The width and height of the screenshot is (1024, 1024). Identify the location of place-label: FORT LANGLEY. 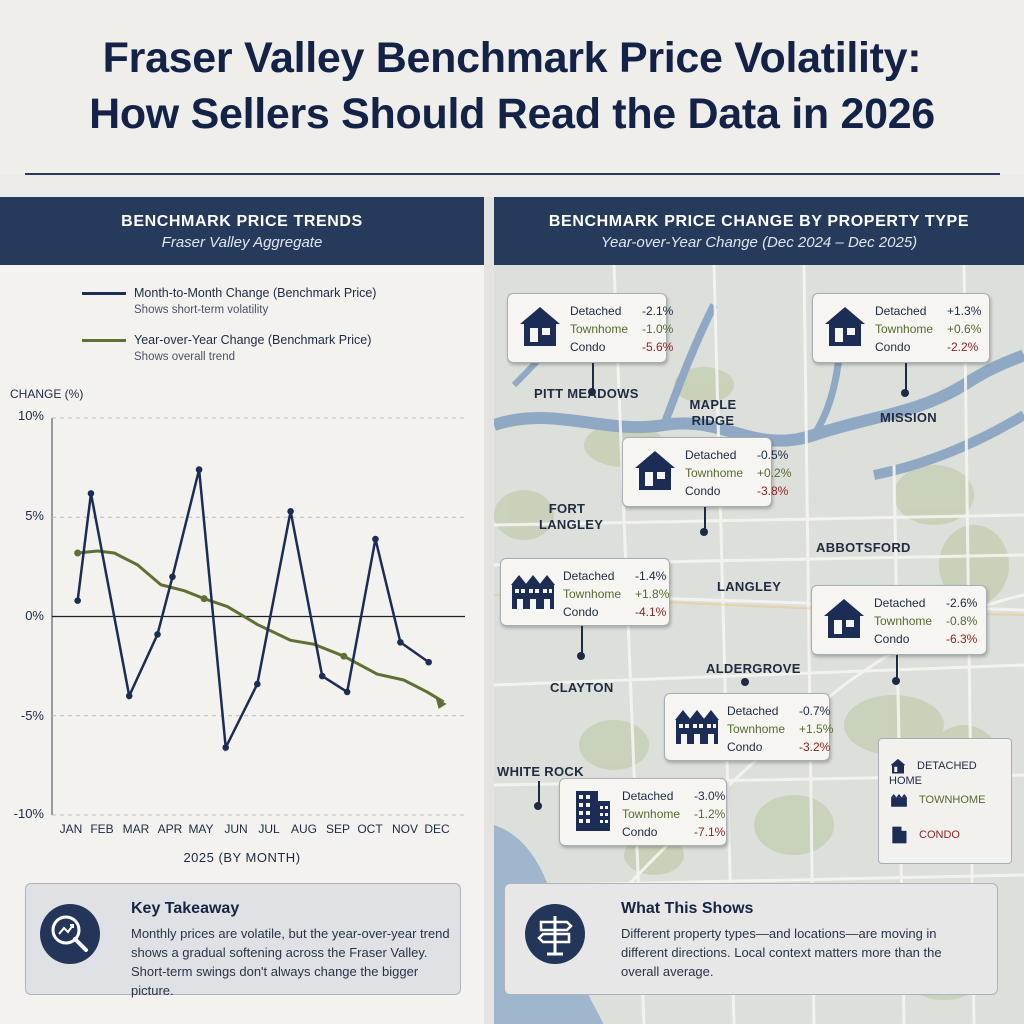
(571, 516).